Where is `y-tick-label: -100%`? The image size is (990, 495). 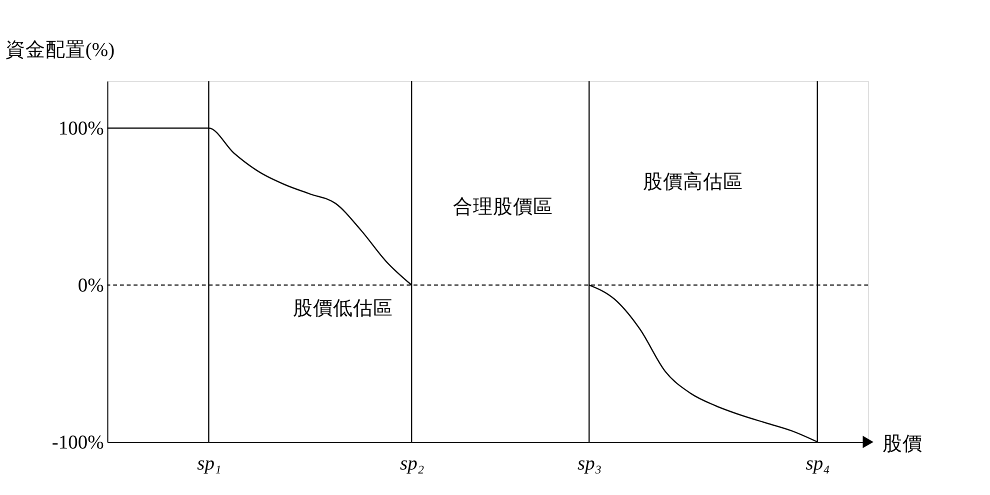
y-tick-label: -100% is located at coordinates (78, 443).